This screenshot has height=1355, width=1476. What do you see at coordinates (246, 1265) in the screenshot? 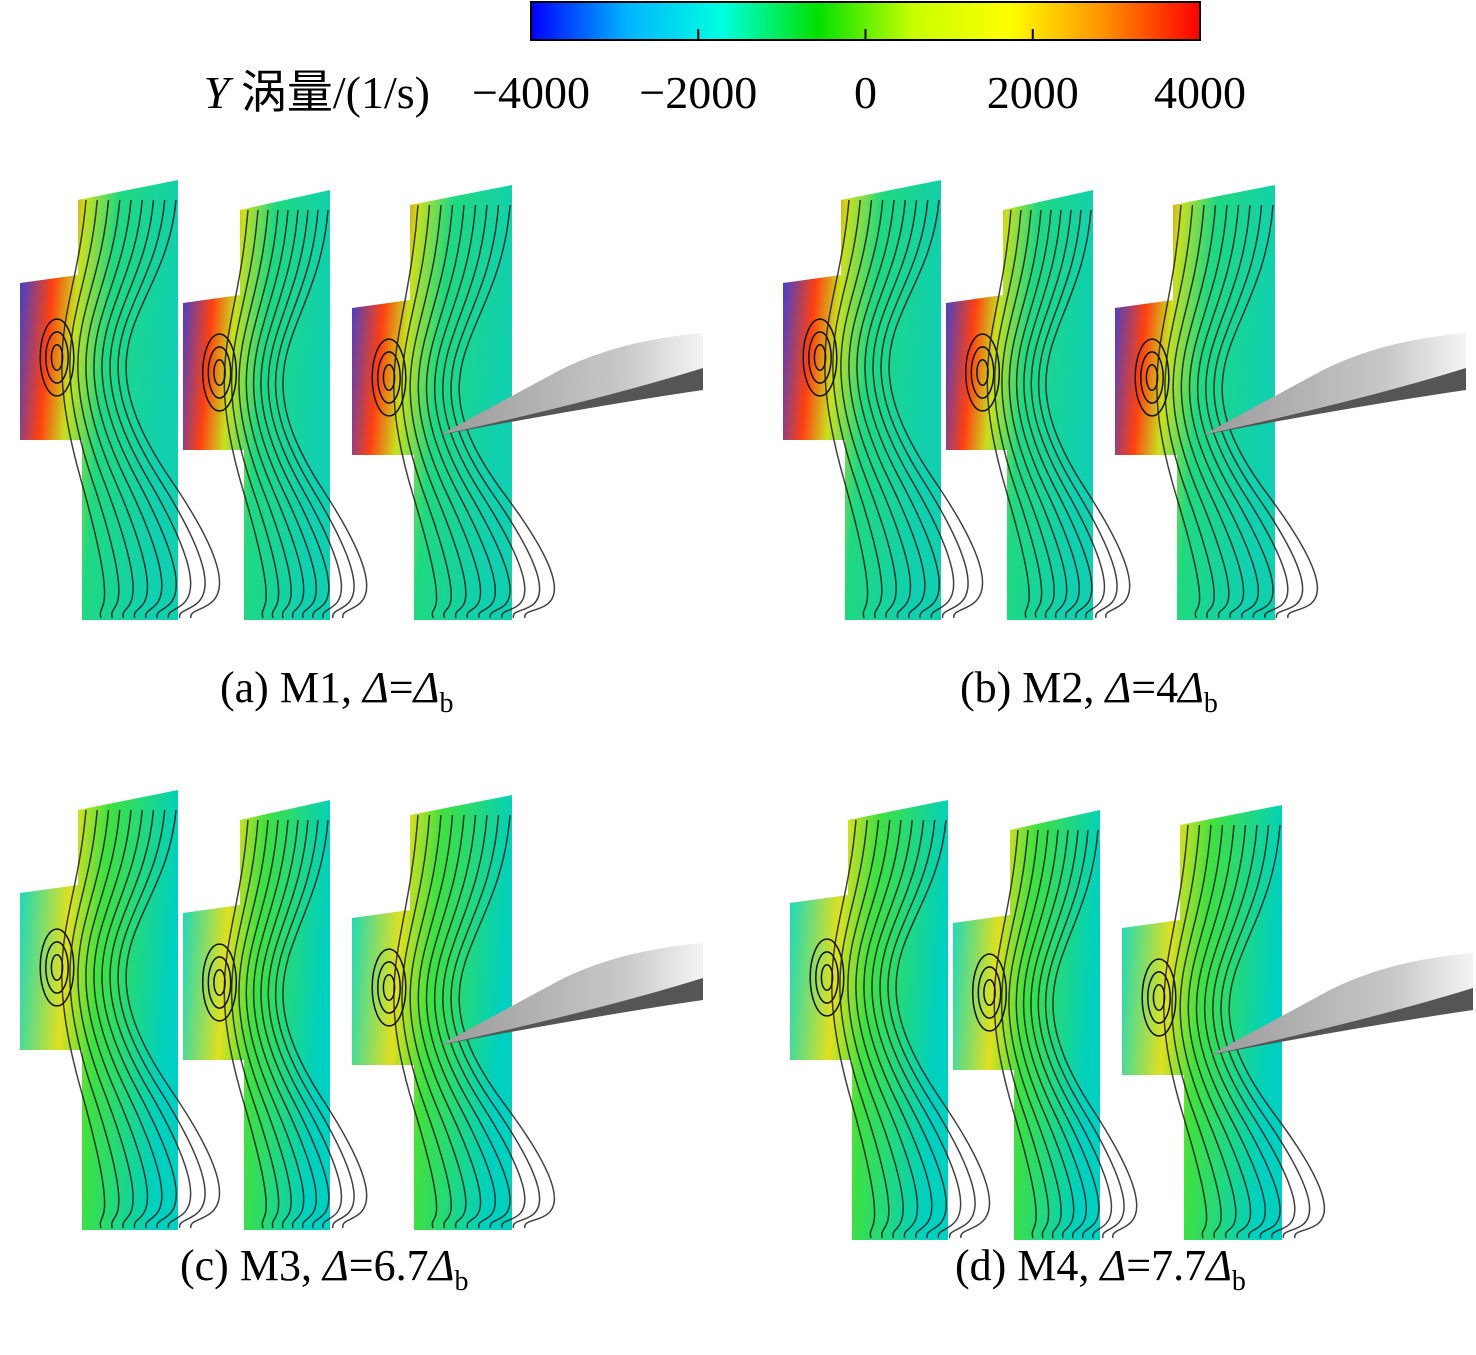
I see `panel-label: (c) M3,` at bounding box center [246, 1265].